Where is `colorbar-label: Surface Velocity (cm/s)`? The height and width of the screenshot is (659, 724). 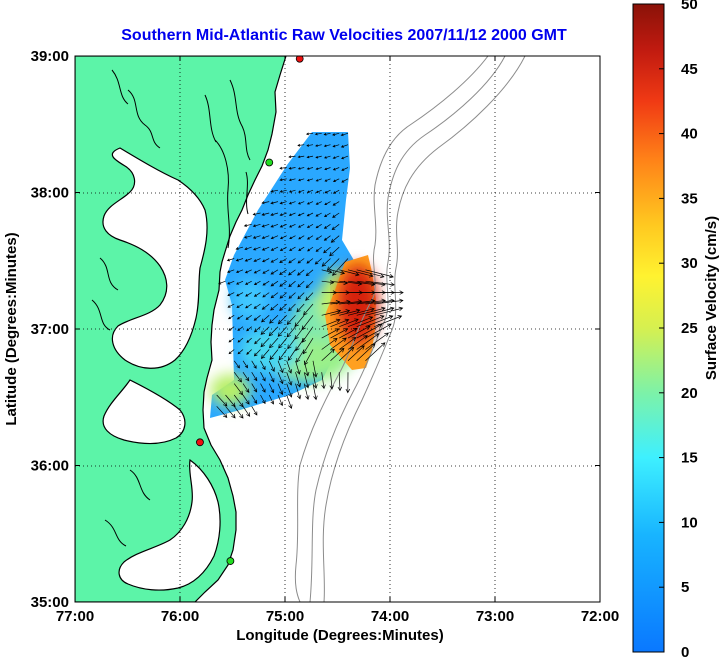 colorbar-label: Surface Velocity (cm/s) is located at coordinates (711, 298).